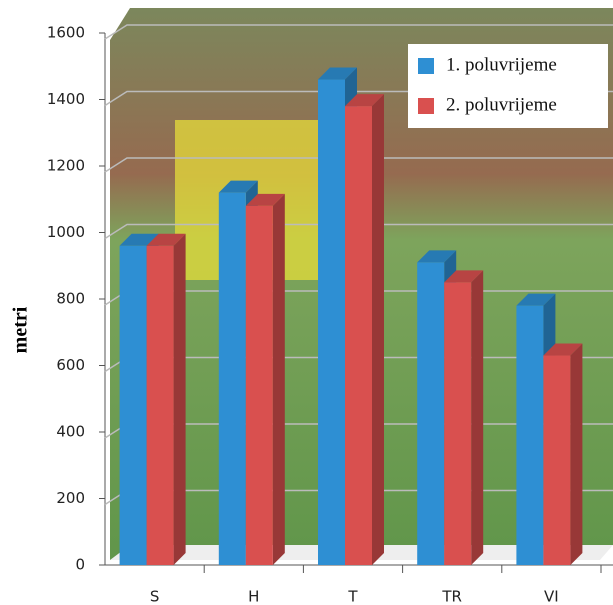 The width and height of the screenshot is (613, 605). I want to click on y-tick-label: 200, so click(70, 498).